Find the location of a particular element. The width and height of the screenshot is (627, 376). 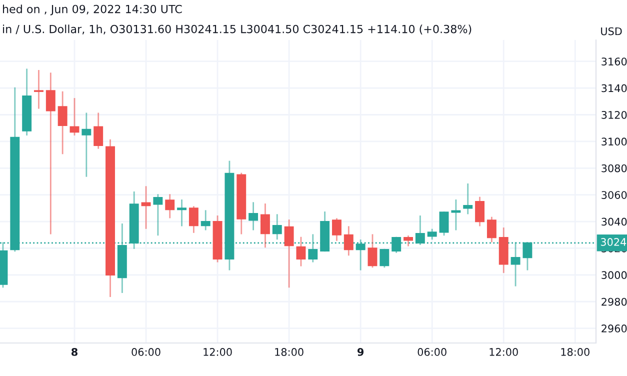

y-tick-label: 2960 is located at coordinates (614, 328).